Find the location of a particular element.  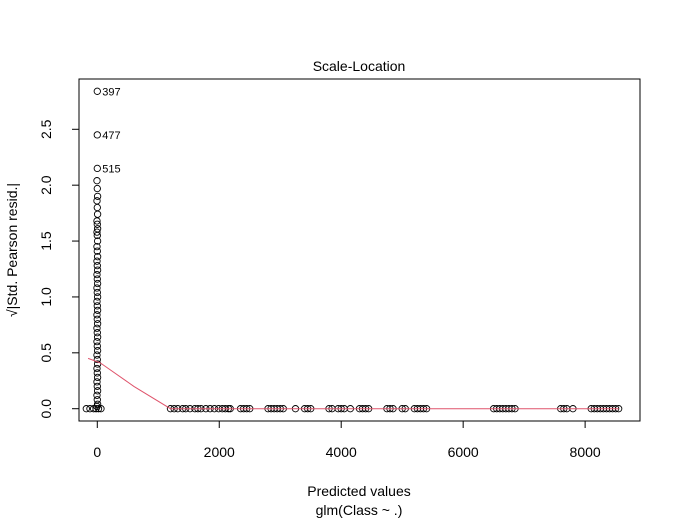

y-axis: 0.0 0.5 1.0 1.5 2.0 2.5 is located at coordinates (59, 269).